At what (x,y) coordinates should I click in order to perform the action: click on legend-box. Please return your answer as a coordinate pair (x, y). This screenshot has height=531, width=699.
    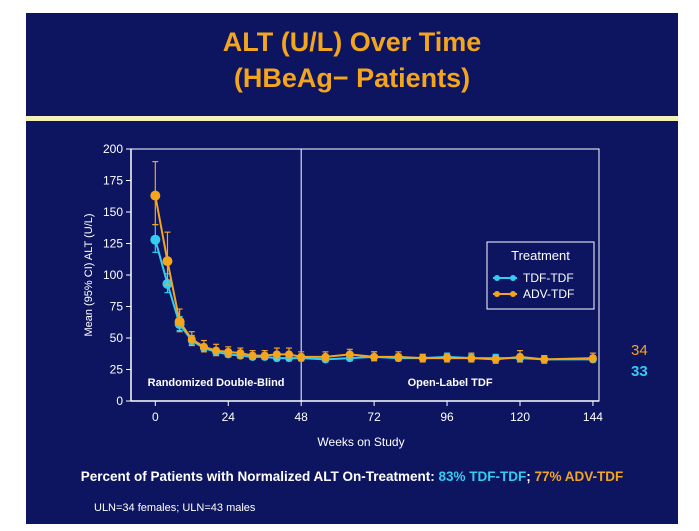
    Looking at the image, I should click on (540, 275).